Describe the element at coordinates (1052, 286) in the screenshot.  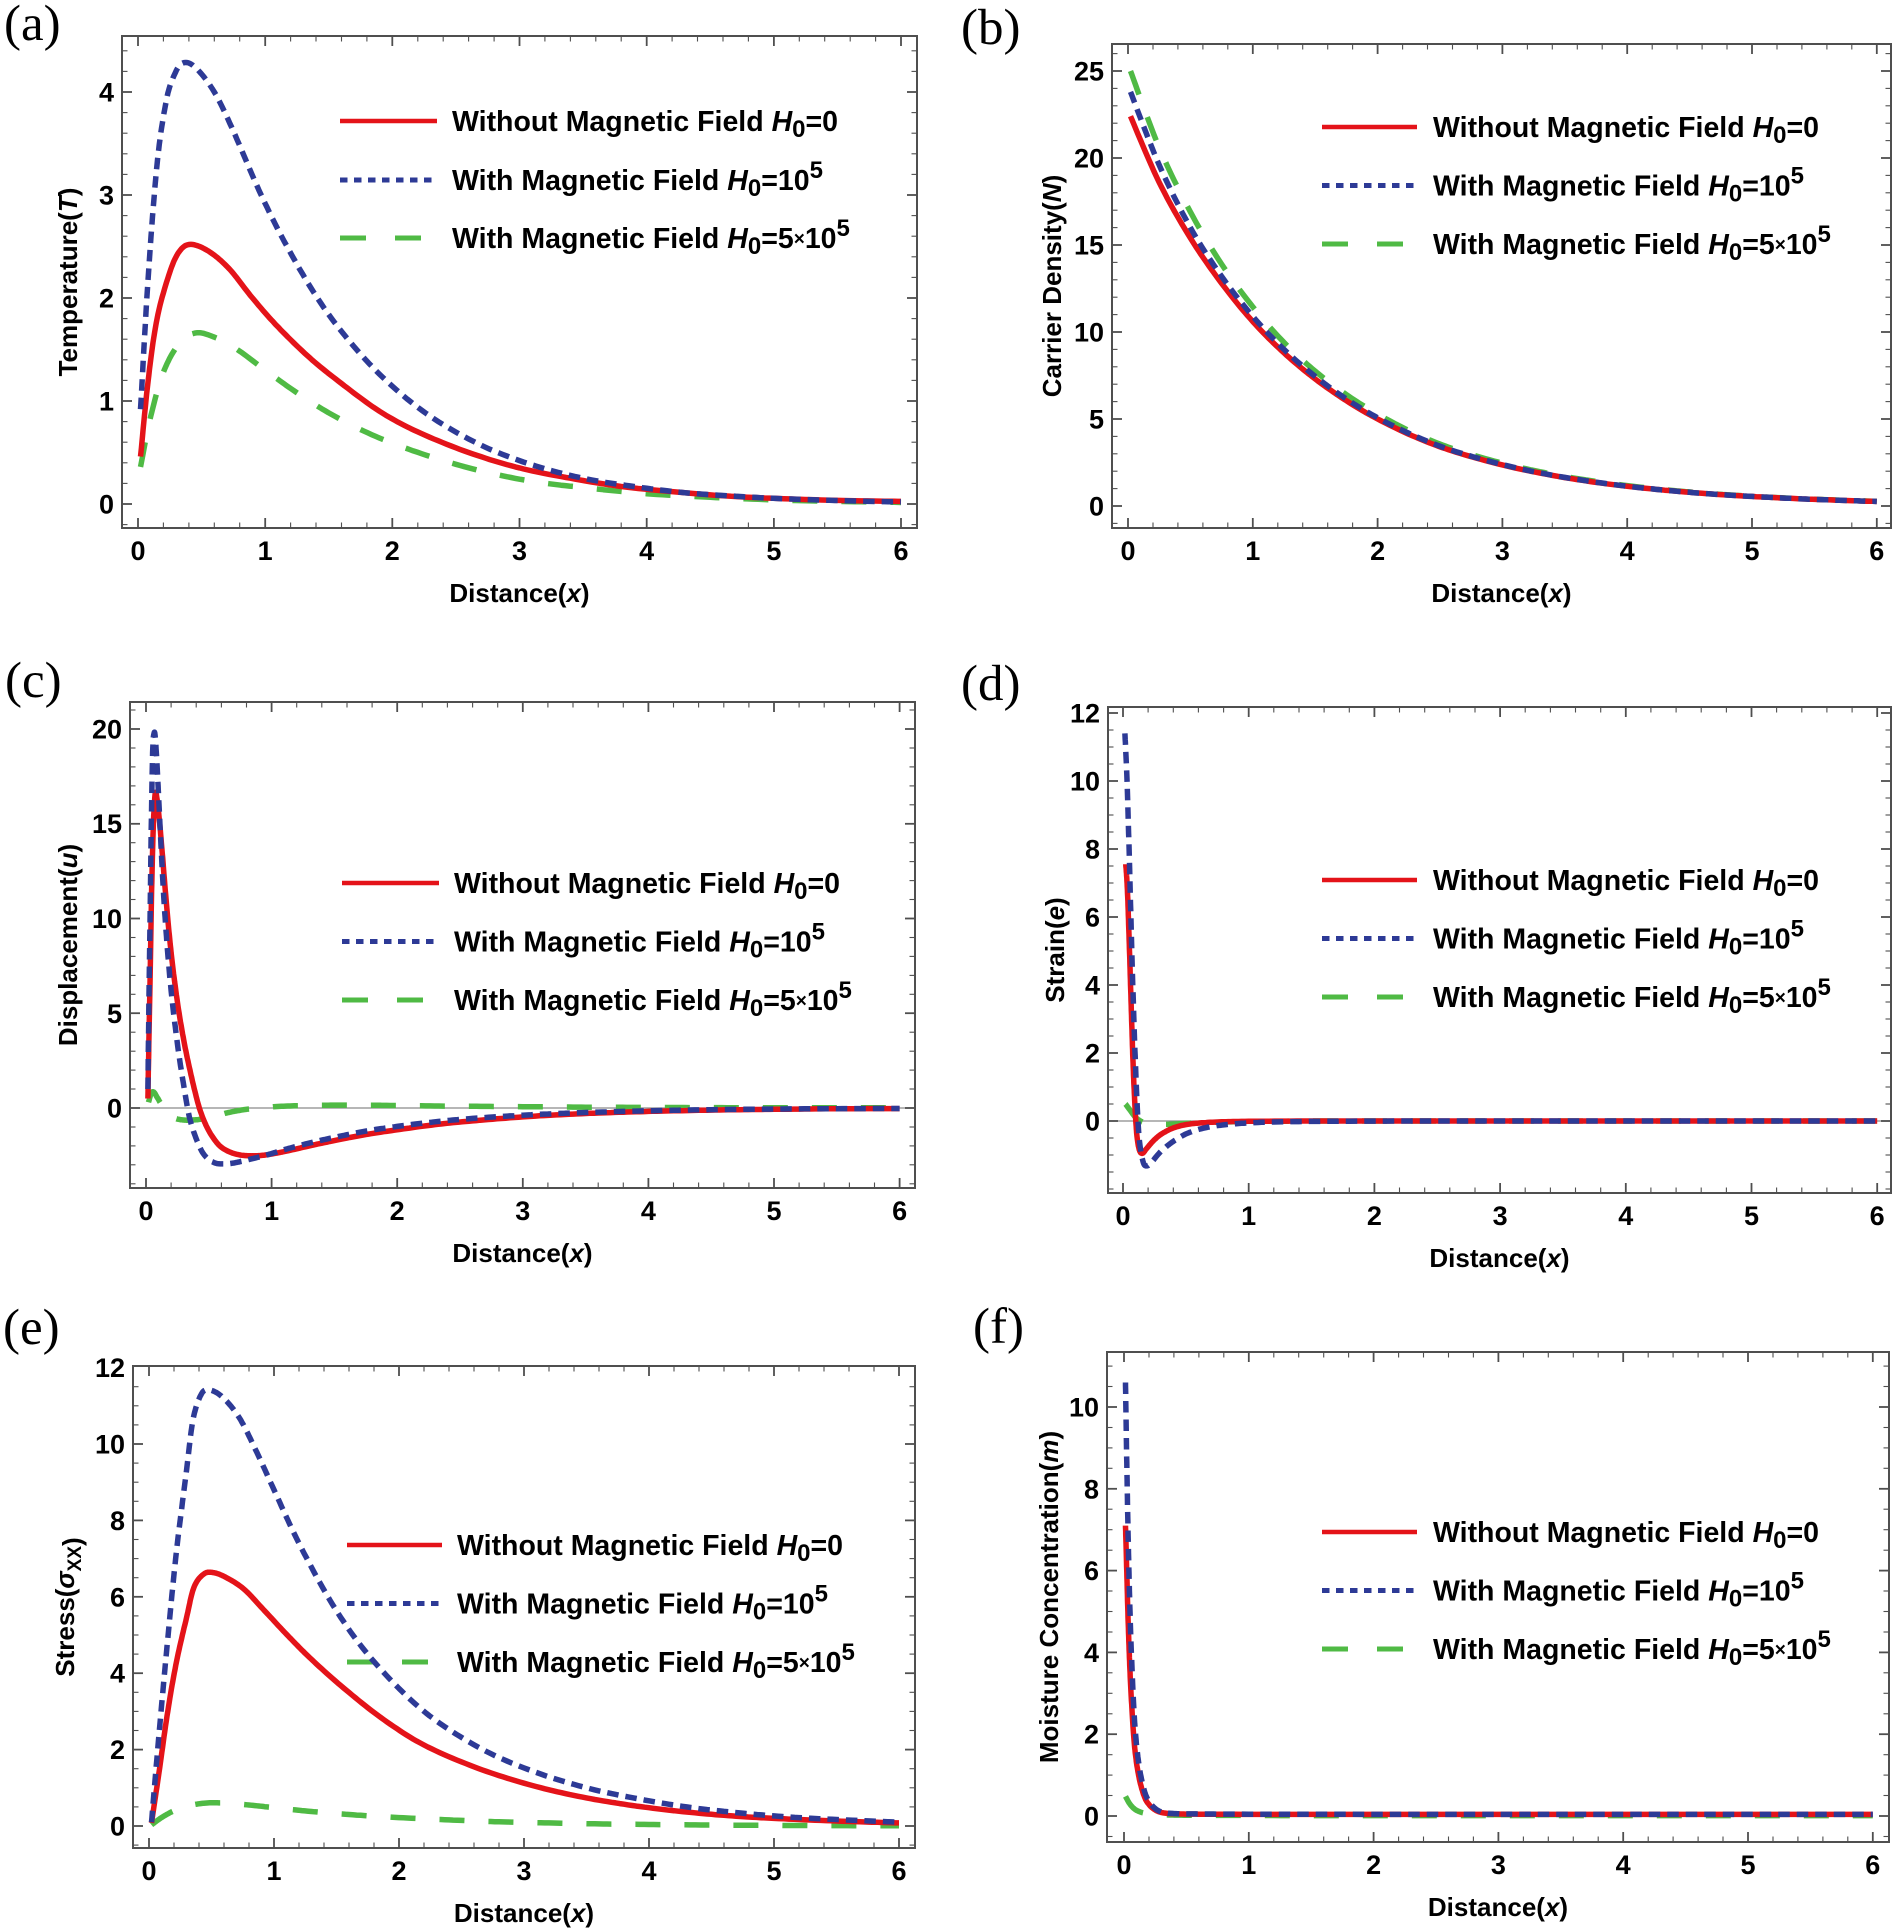
I see `svg-text: Carrier Density(N)` at that location.